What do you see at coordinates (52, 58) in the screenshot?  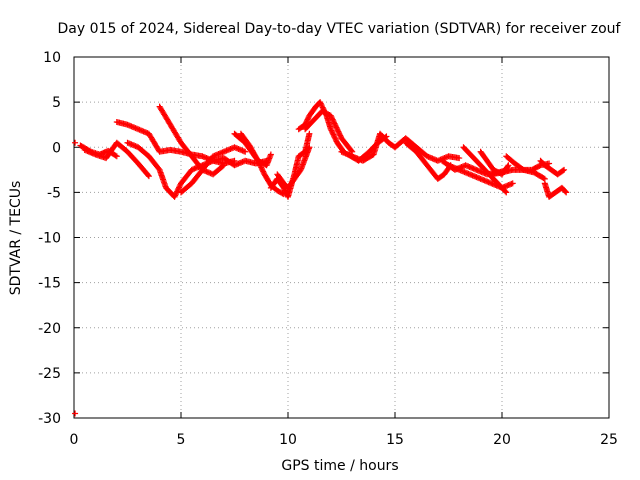 I see `y-tick-label: 10` at bounding box center [52, 58].